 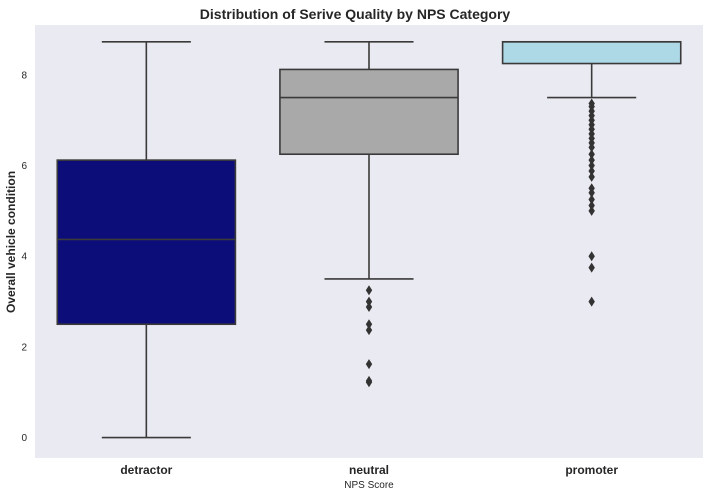 I want to click on x-axis-label: NPS Score, so click(x=369, y=485).